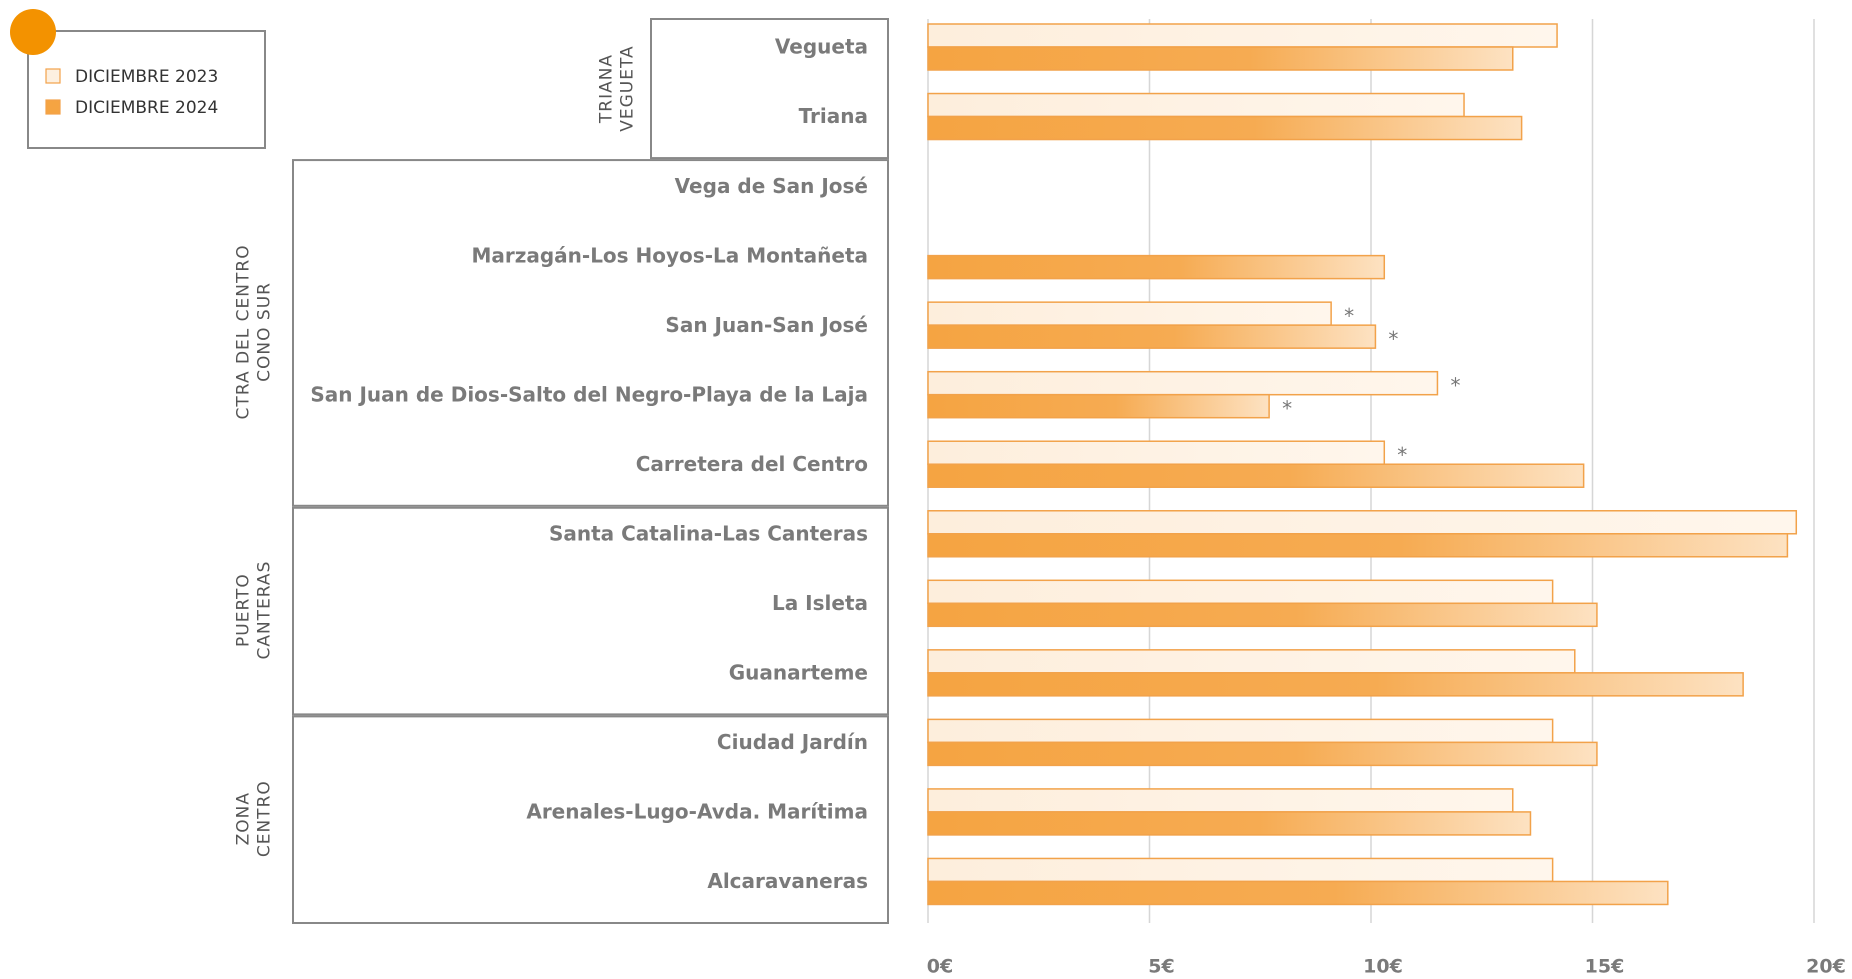 Image resolution: width=1852 pixels, height=979 pixels. Describe the element at coordinates (1383, 967) in the screenshot. I see `x-tick-label: 10€` at that location.